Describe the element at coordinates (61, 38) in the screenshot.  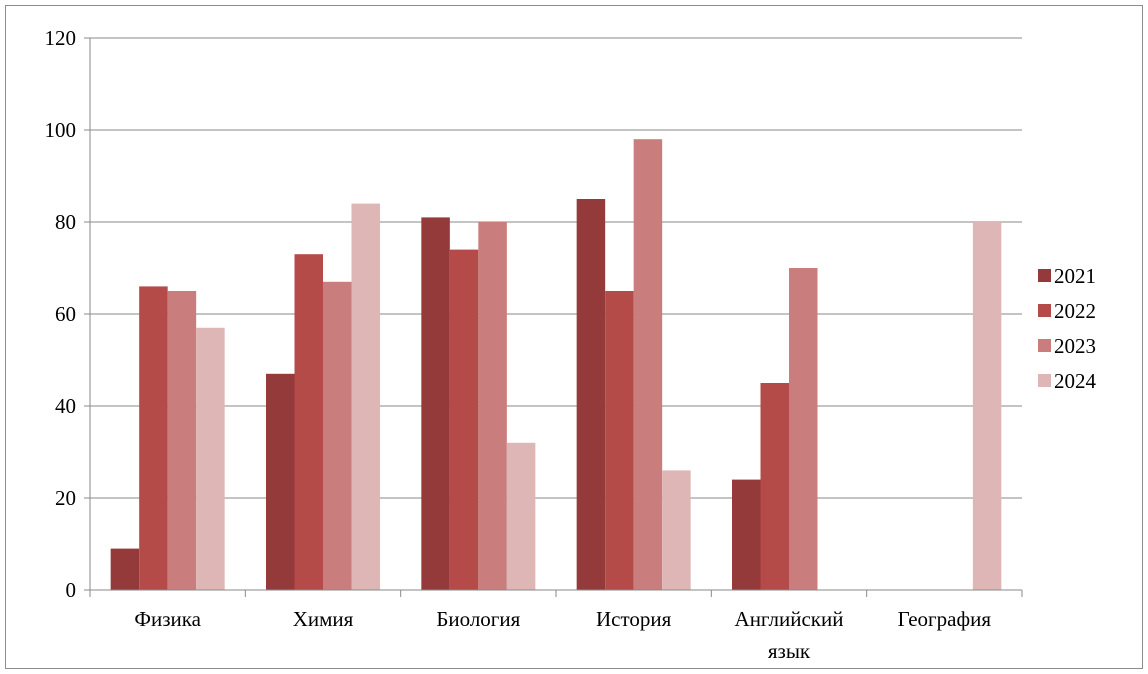
I see `y-tick-label: 120` at that location.